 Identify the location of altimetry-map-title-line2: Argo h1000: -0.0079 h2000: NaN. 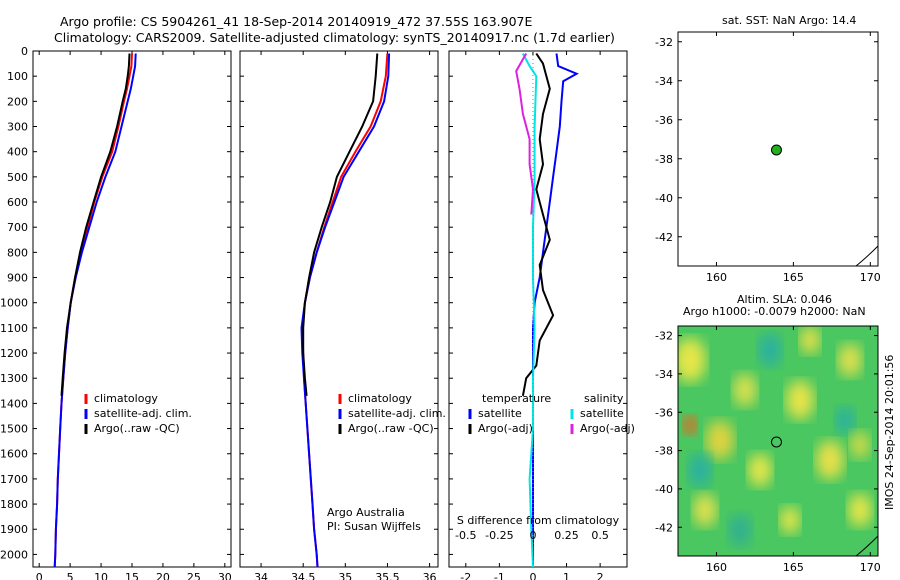
(774, 311).